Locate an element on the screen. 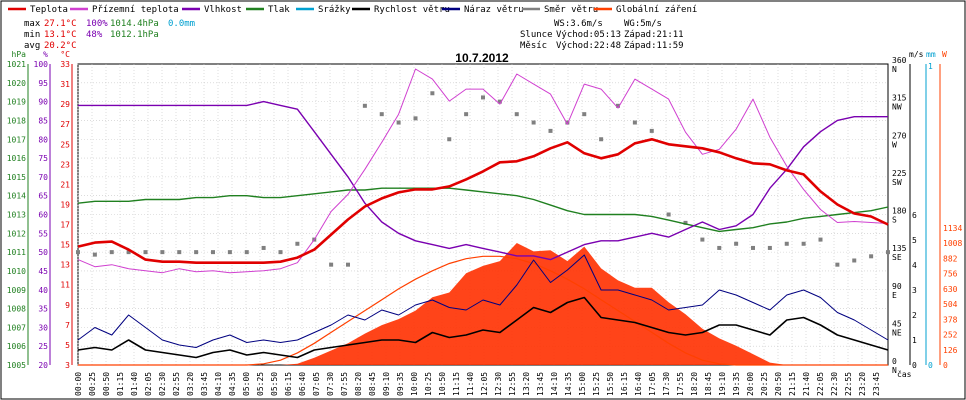 The width and height of the screenshot is (966, 400). axis-direction-deg-0: 0 is located at coordinates (894, 361).